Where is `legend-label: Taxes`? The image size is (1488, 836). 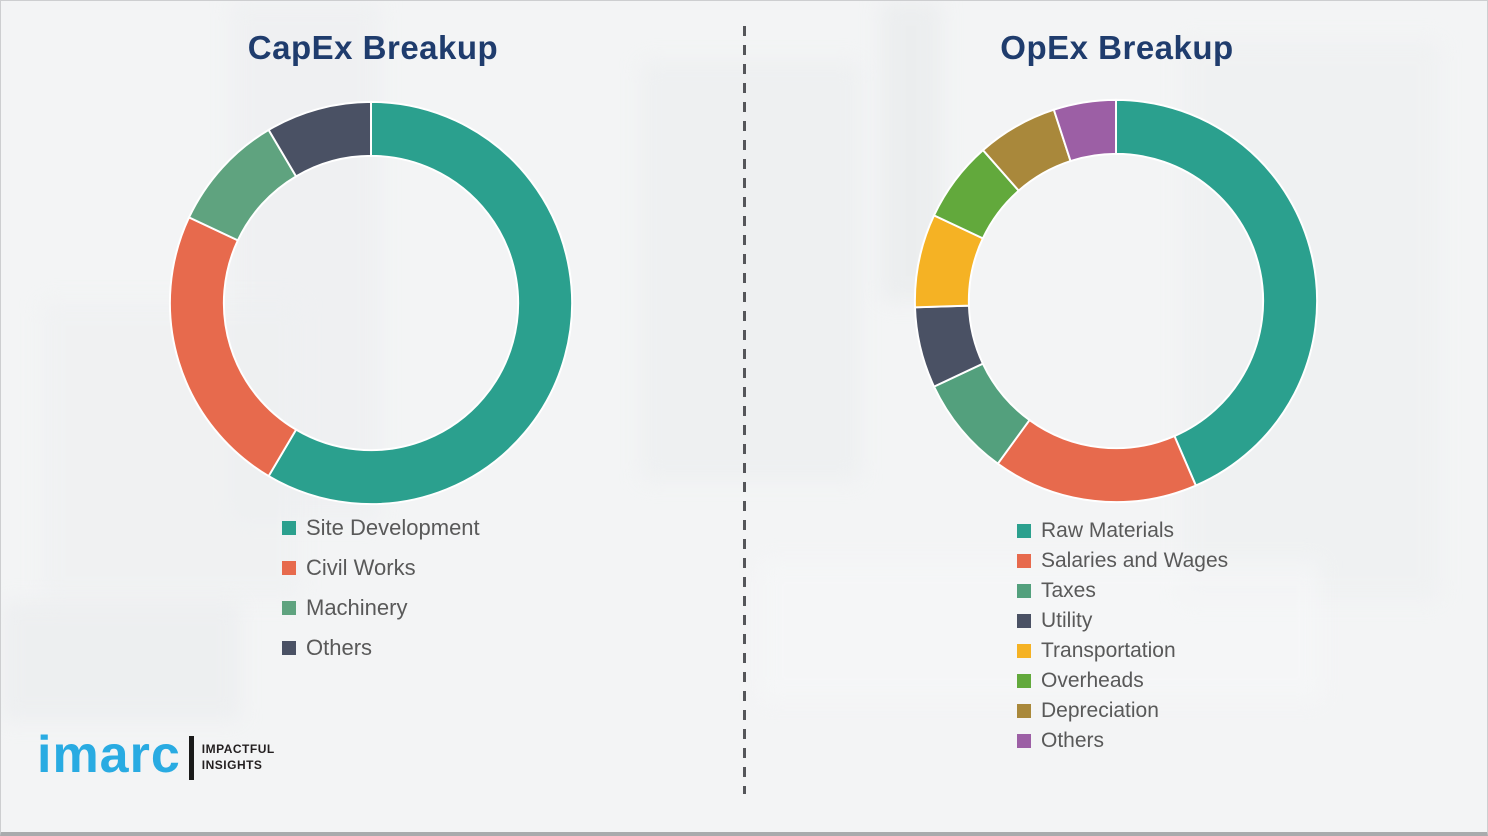
legend-label: Taxes is located at coordinates (1068, 590).